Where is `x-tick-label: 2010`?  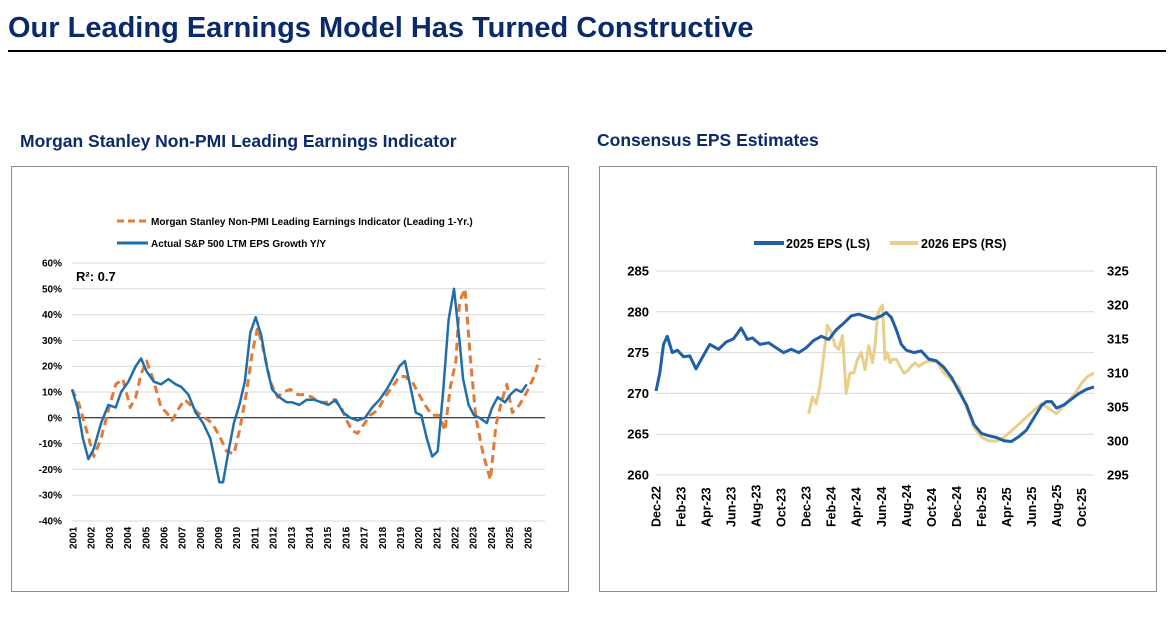 x-tick-label: 2010 is located at coordinates (237, 537).